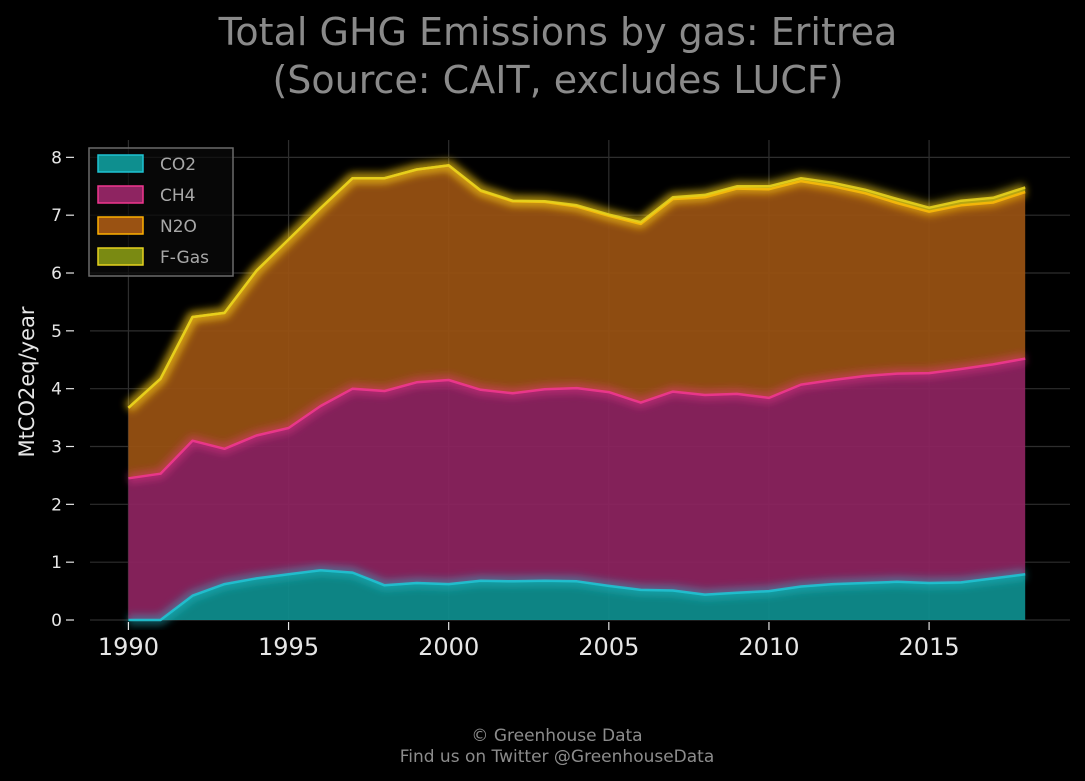  Describe the element at coordinates (56, 563) in the screenshot. I see `y-tick-label: 1` at that location.